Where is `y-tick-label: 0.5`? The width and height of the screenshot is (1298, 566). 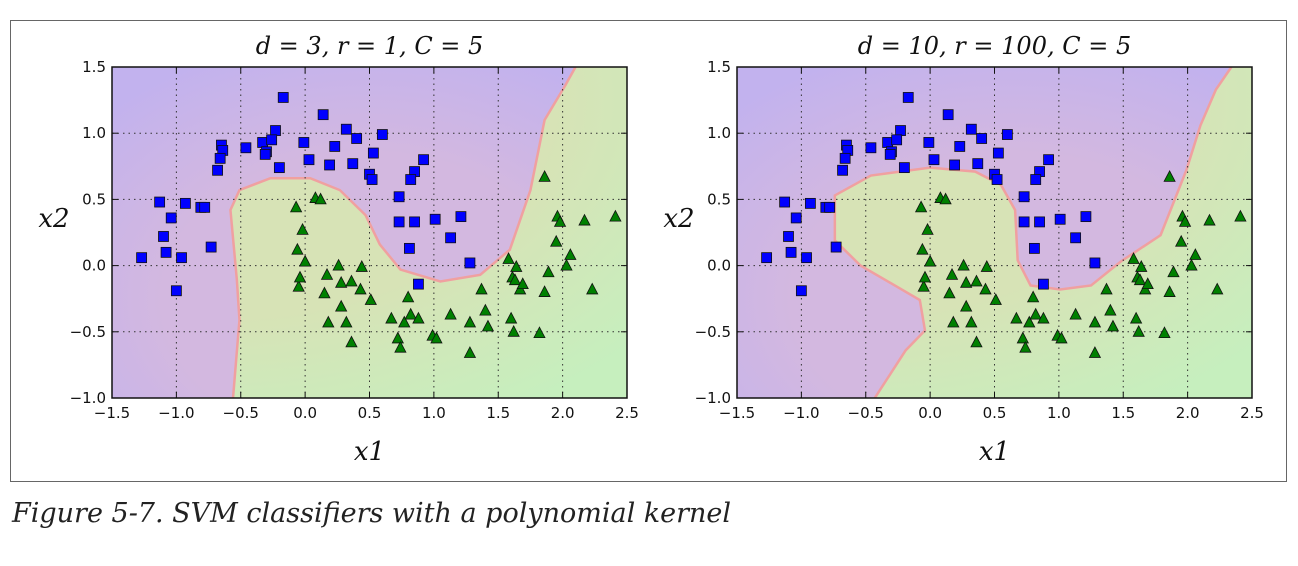 y-tick-label: 0.5 is located at coordinates (719, 199).